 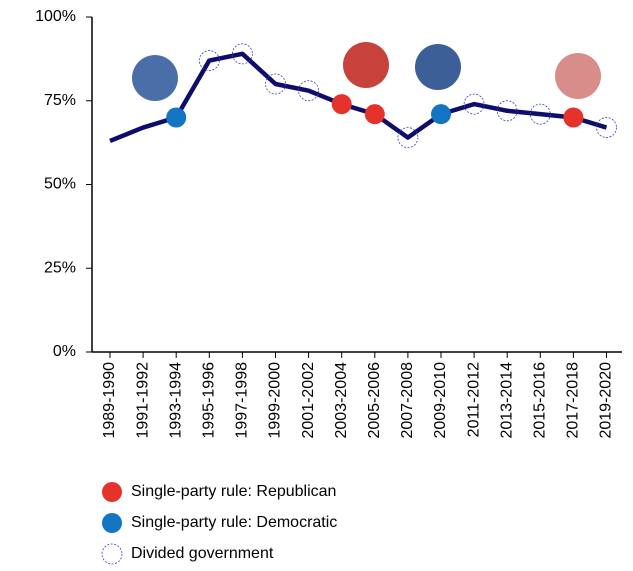 What do you see at coordinates (60, 267) in the screenshot?
I see `y-tick-label: 25%` at bounding box center [60, 267].